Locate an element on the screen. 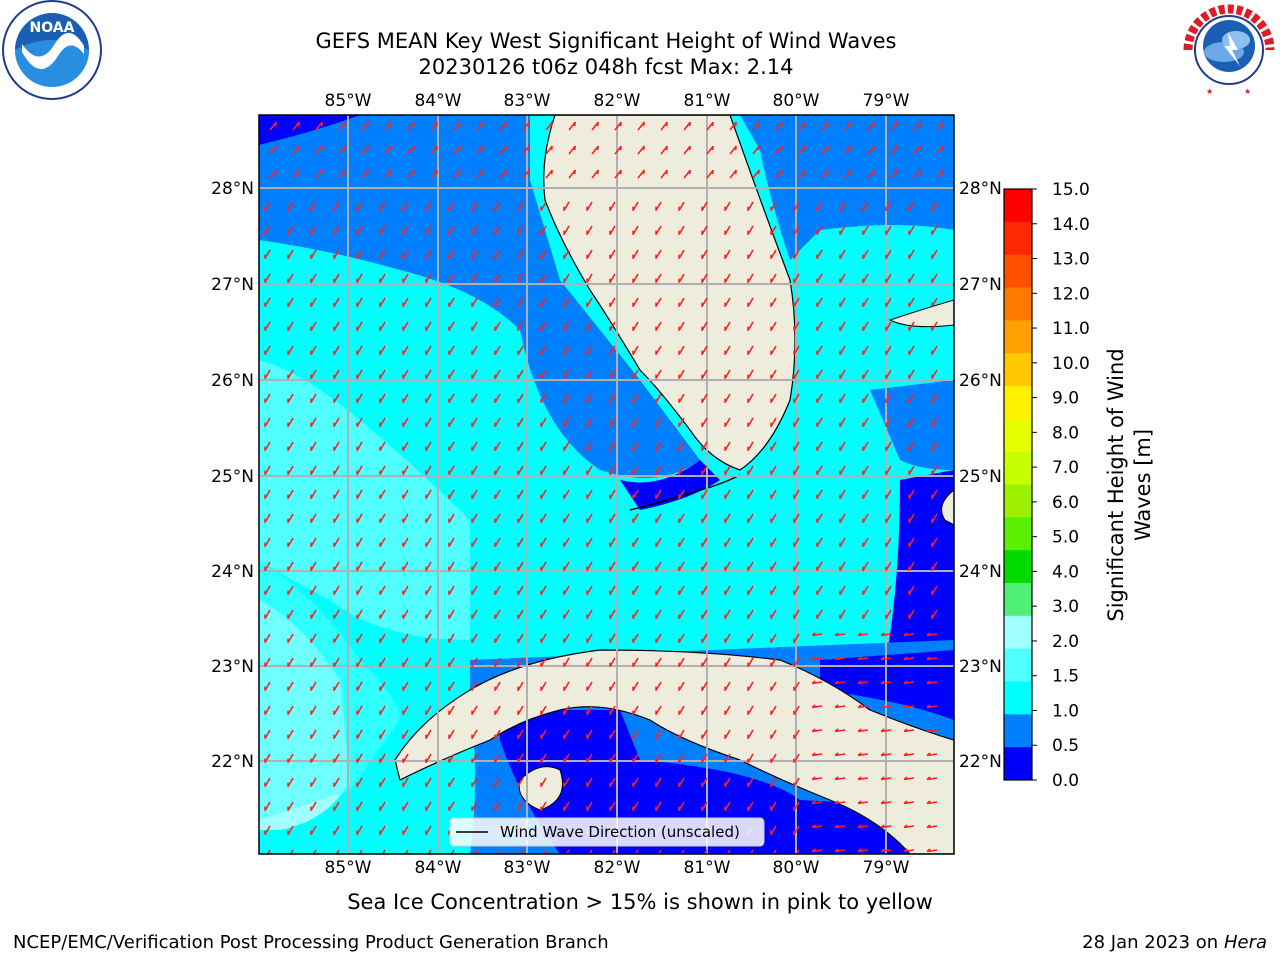 The width and height of the screenshot is (1280, 960). colorbar-tick-label: 7.0 is located at coordinates (1065, 468).